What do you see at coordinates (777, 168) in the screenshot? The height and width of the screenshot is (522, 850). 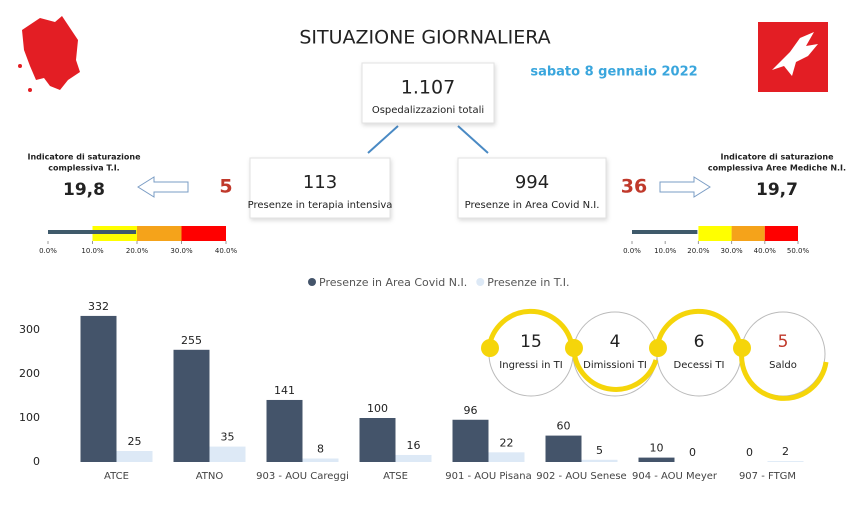 I see `gauge-title: complessiva Aree Mediche N.I.` at bounding box center [777, 168].